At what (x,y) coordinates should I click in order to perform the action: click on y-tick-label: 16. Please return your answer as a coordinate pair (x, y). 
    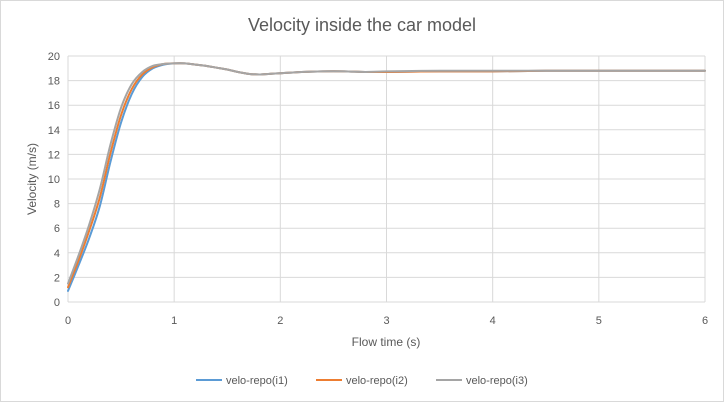
    Looking at the image, I should click on (54, 106).